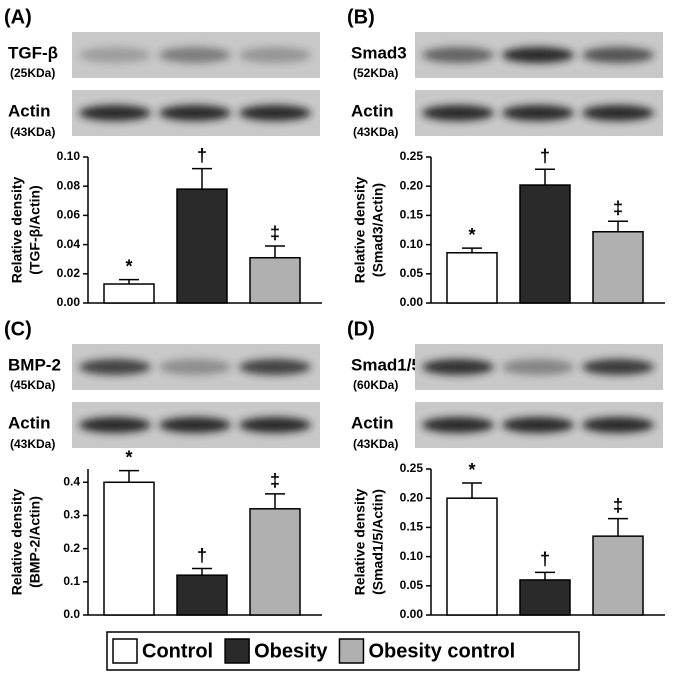  Describe the element at coordinates (379, 52) in the screenshot. I see `blot-label: Smad3` at that location.